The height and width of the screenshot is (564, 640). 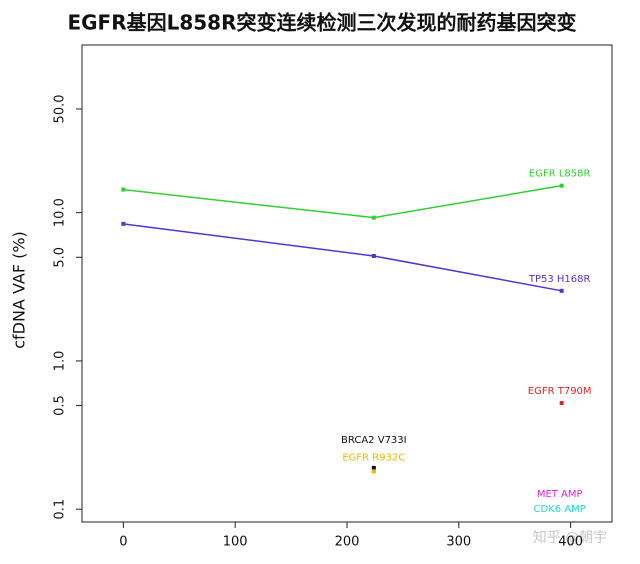 What do you see at coordinates (60, 212) in the screenshot?
I see `y-tick-label: 10.0` at bounding box center [60, 212].